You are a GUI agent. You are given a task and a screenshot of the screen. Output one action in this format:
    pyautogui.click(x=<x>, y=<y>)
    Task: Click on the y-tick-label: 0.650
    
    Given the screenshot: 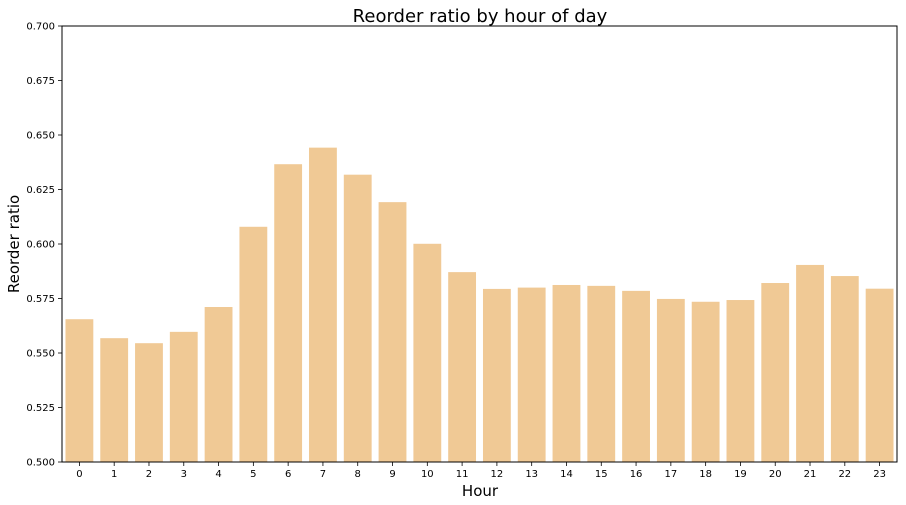 What is the action you would take?
    pyautogui.click(x=40, y=136)
    